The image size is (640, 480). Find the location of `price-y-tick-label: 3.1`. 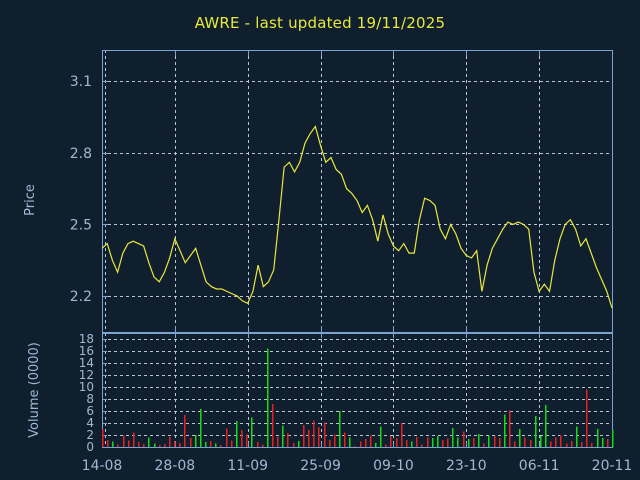

price-y-tick-label: 3.1 is located at coordinates (81, 82).